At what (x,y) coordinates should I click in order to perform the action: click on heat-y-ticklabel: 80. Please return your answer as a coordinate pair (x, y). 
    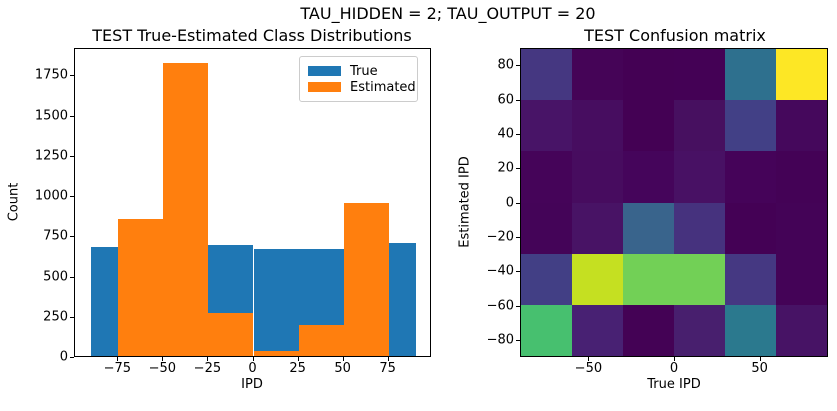
    Looking at the image, I should click on (505, 65).